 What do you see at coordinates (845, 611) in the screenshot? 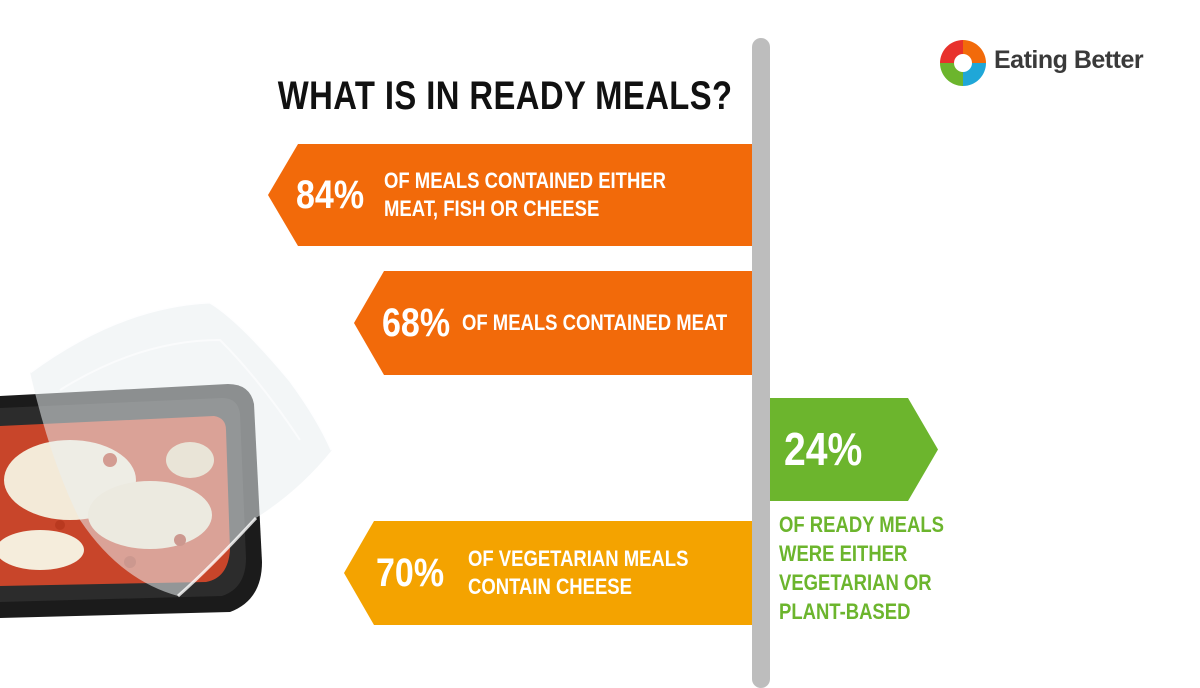
I see `highlight-line: PLANT-BASED` at bounding box center [845, 611].